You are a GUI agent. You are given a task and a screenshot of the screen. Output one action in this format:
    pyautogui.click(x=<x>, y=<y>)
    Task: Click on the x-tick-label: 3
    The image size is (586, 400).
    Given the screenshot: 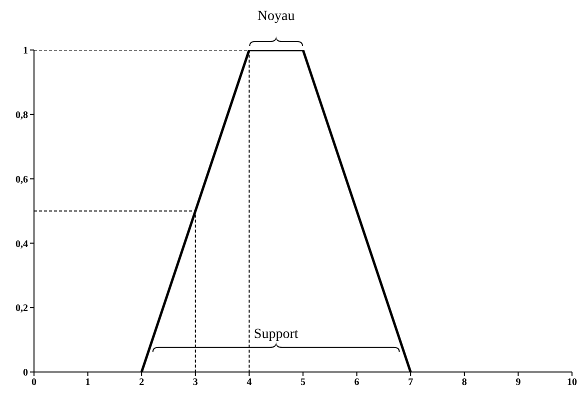 What is the action you would take?
    pyautogui.click(x=195, y=382)
    